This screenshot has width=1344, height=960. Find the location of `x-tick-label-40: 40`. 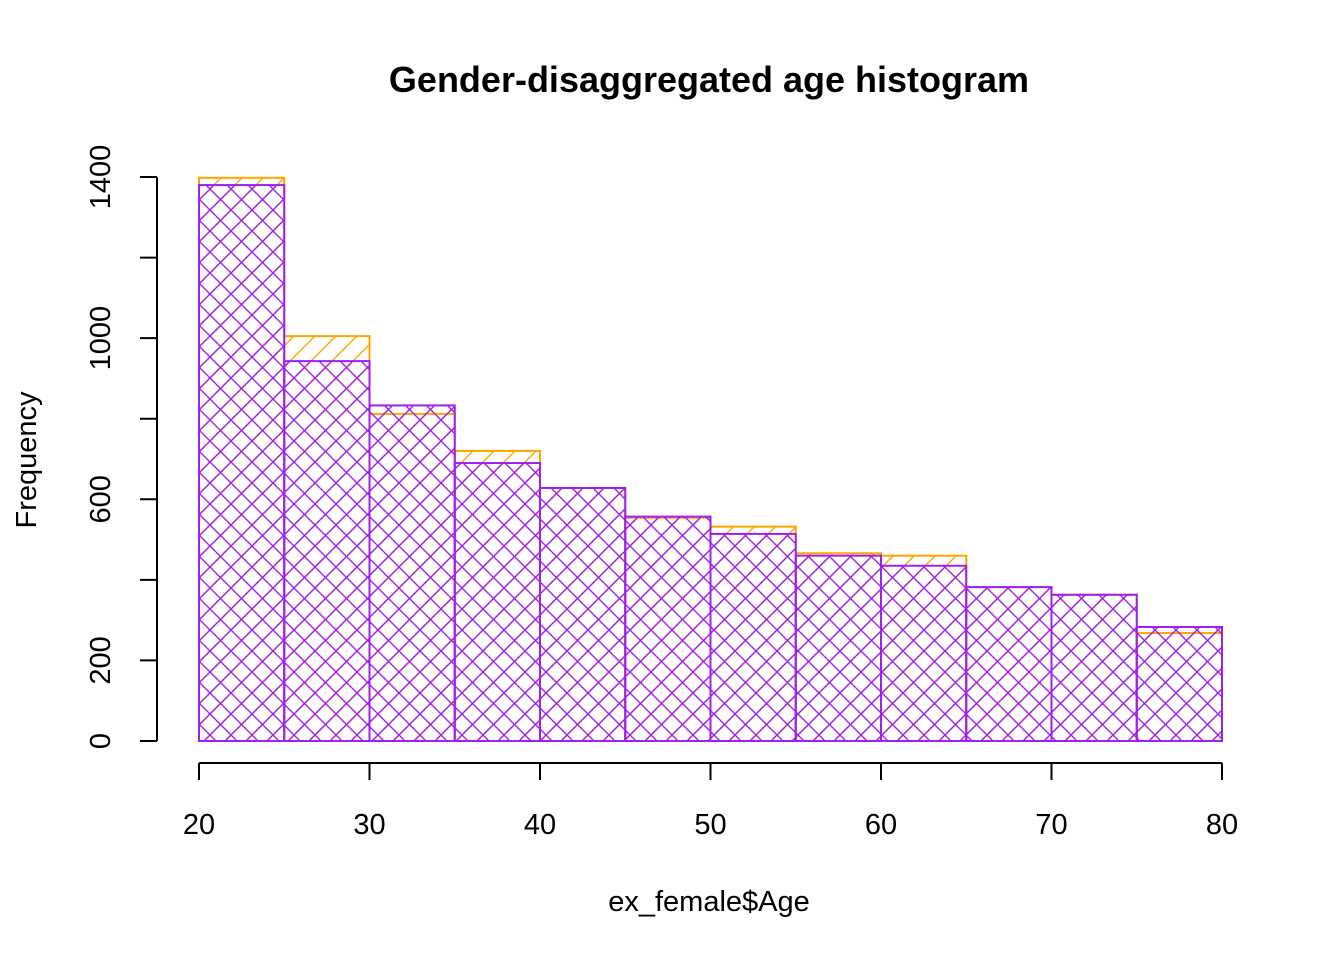

x-tick-label-40: 40 is located at coordinates (540, 825).